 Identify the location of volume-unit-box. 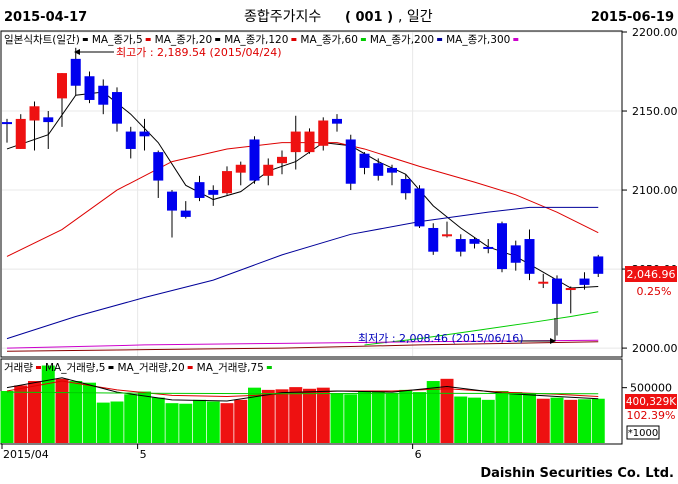
(643, 432).